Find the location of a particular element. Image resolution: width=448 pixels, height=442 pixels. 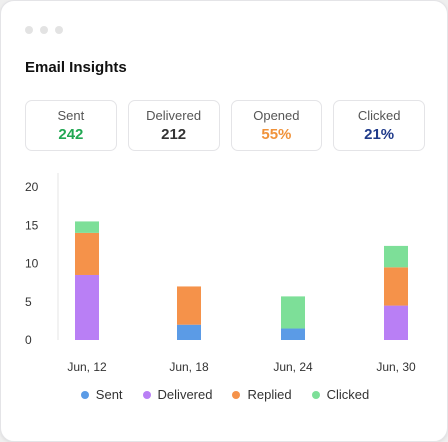

stat-opened: Opened 55% is located at coordinates (276, 125).